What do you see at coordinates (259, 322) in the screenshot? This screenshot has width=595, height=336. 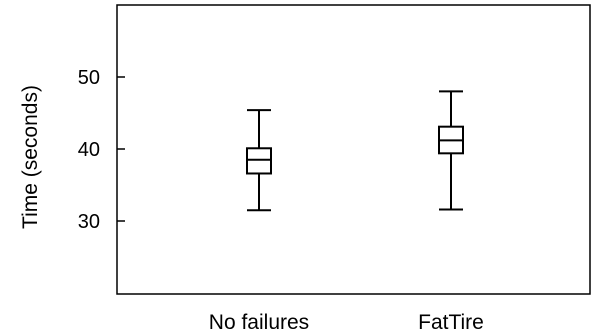 I see `x-category-label-no-failures: No failures` at bounding box center [259, 322].